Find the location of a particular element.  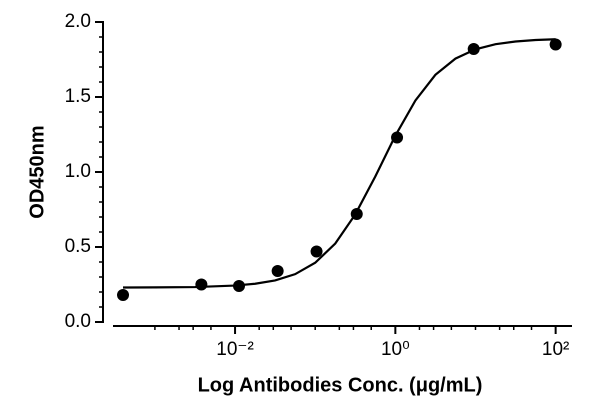

y-axis-title: OD450nm is located at coordinates (37, 171).